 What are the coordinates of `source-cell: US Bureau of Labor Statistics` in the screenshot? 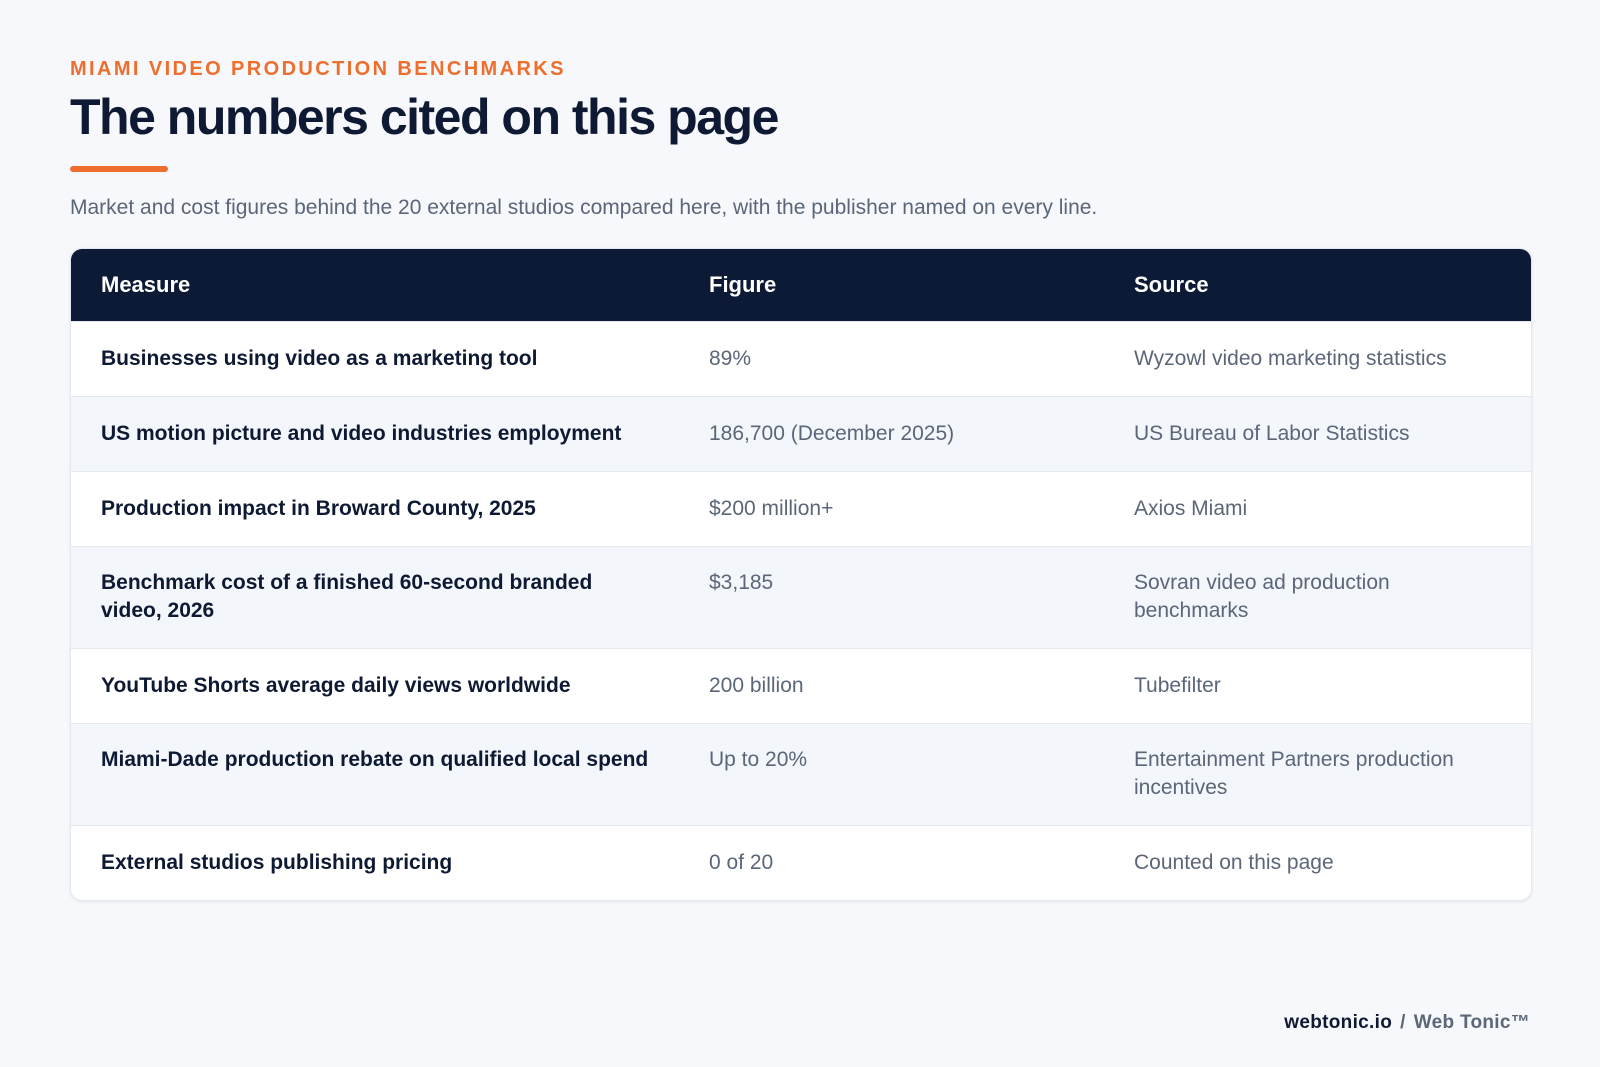 It's located at (1317, 434).